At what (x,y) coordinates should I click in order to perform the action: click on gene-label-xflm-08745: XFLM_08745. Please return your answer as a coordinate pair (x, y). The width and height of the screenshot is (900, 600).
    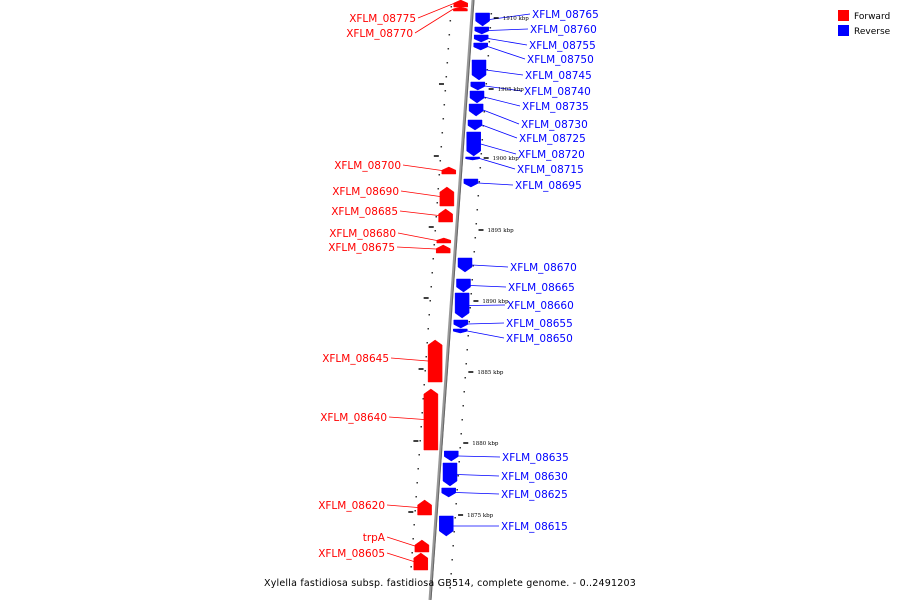
    Looking at the image, I should click on (558, 76).